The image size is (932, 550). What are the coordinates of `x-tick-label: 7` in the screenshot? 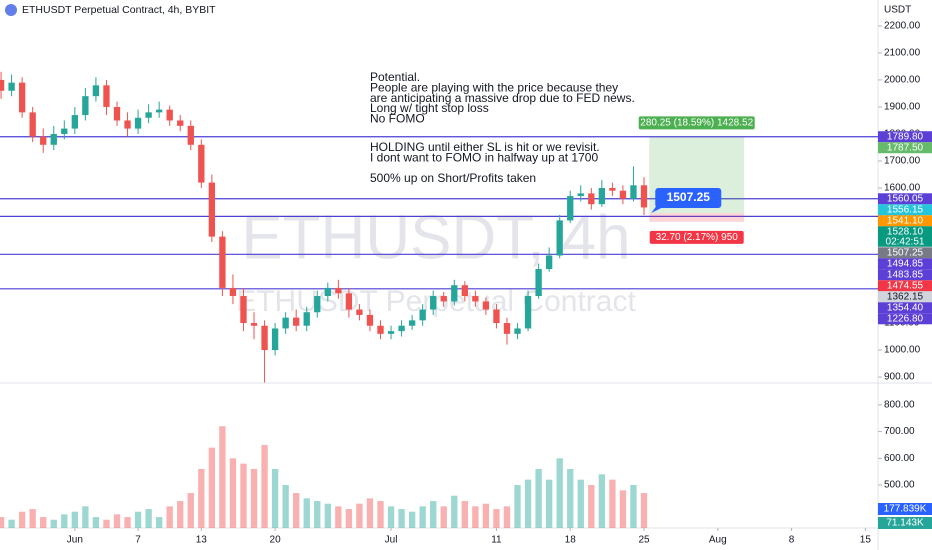 It's located at (138, 540).